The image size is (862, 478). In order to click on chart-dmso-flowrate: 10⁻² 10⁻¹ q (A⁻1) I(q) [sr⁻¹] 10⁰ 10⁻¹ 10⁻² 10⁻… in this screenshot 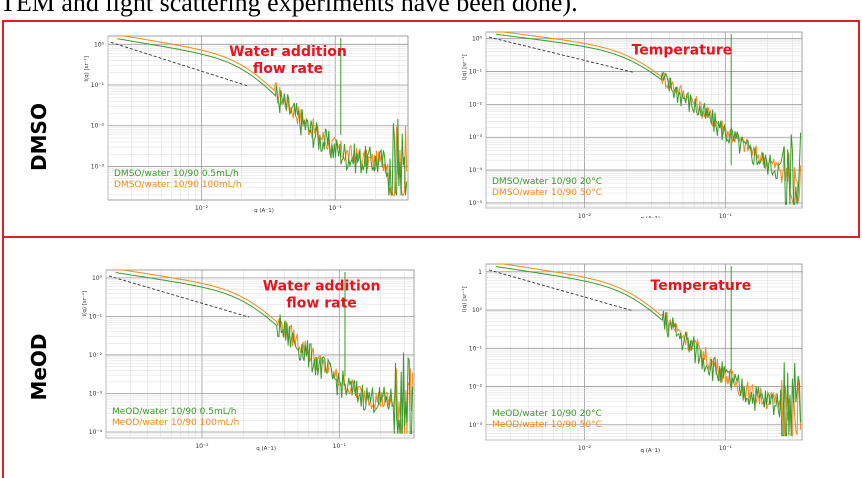, I will do `click(246, 124)`.